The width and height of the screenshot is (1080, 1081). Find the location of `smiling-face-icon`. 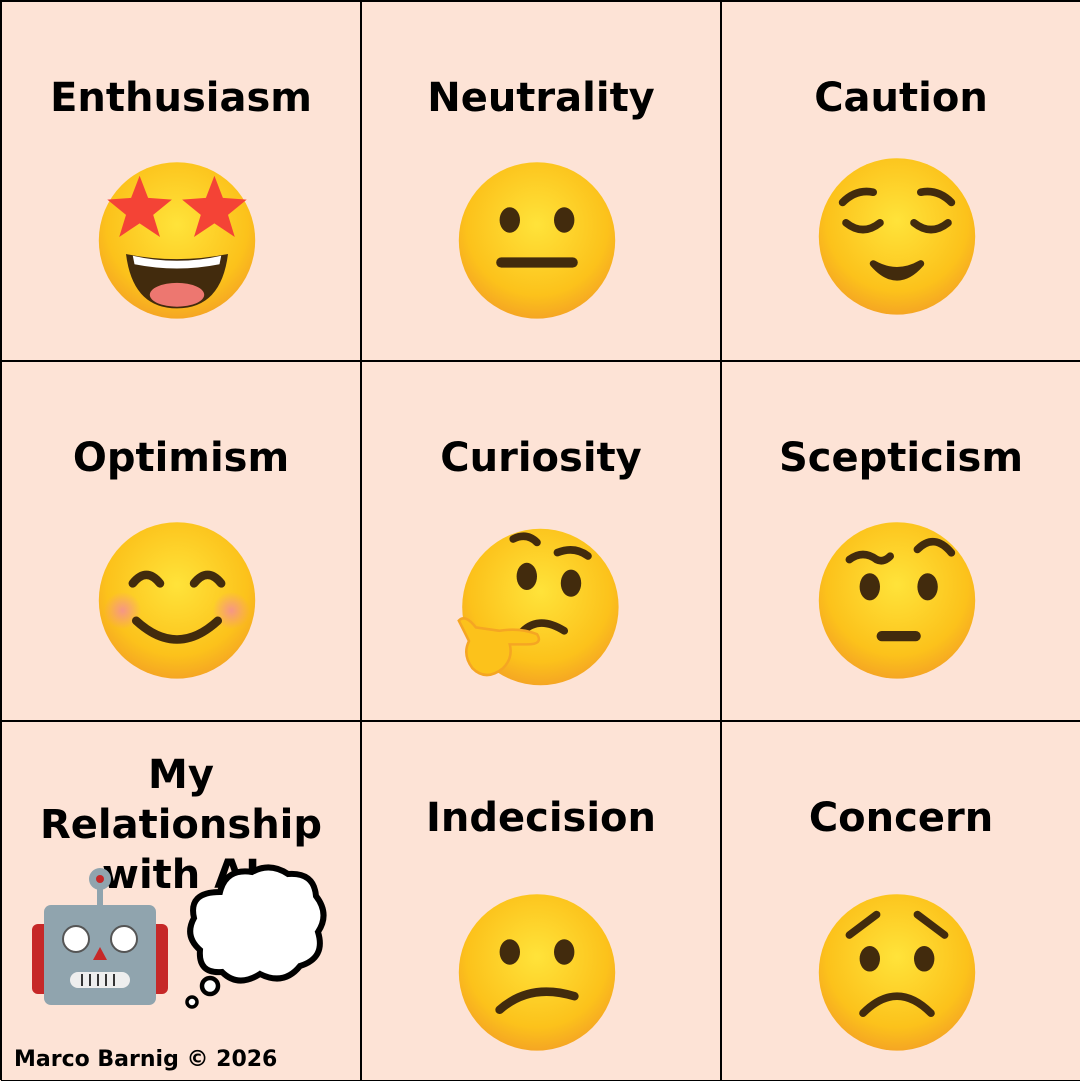

smiling-face-icon is located at coordinates (177, 600).